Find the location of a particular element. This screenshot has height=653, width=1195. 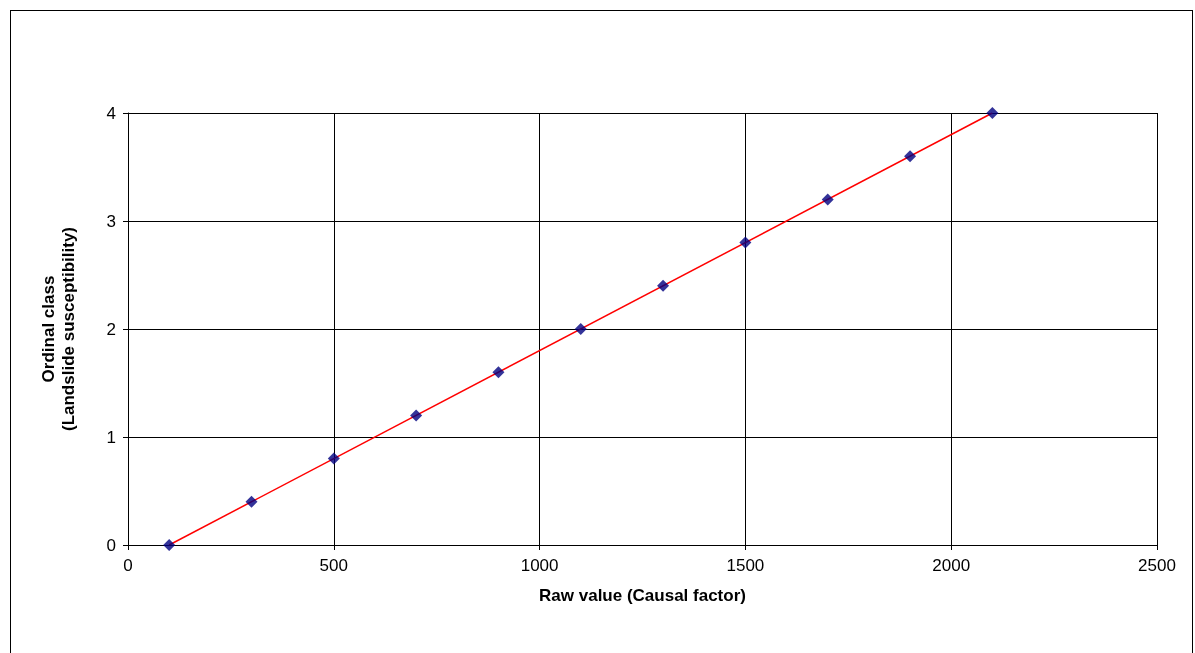

y-tick-label: 1 is located at coordinates (111, 437).